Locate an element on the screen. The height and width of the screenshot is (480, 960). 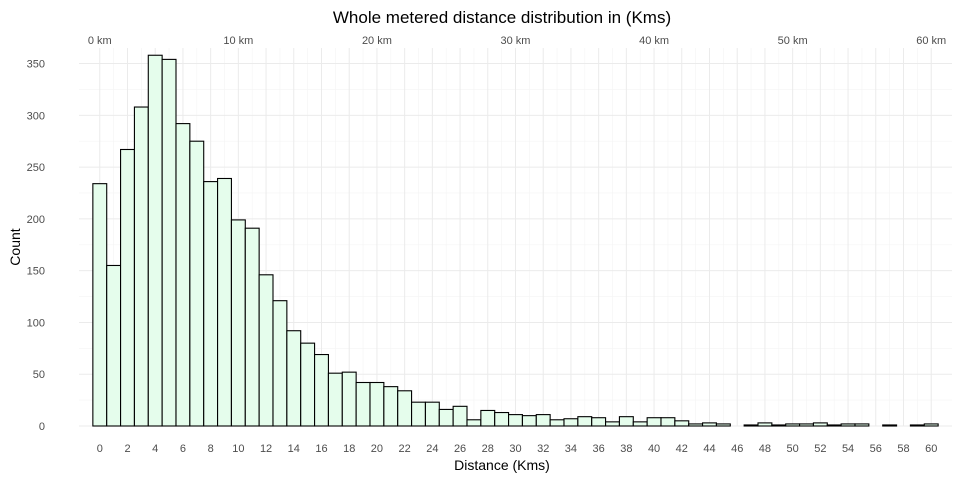
x-tick-label: 10 is located at coordinates (238, 449).